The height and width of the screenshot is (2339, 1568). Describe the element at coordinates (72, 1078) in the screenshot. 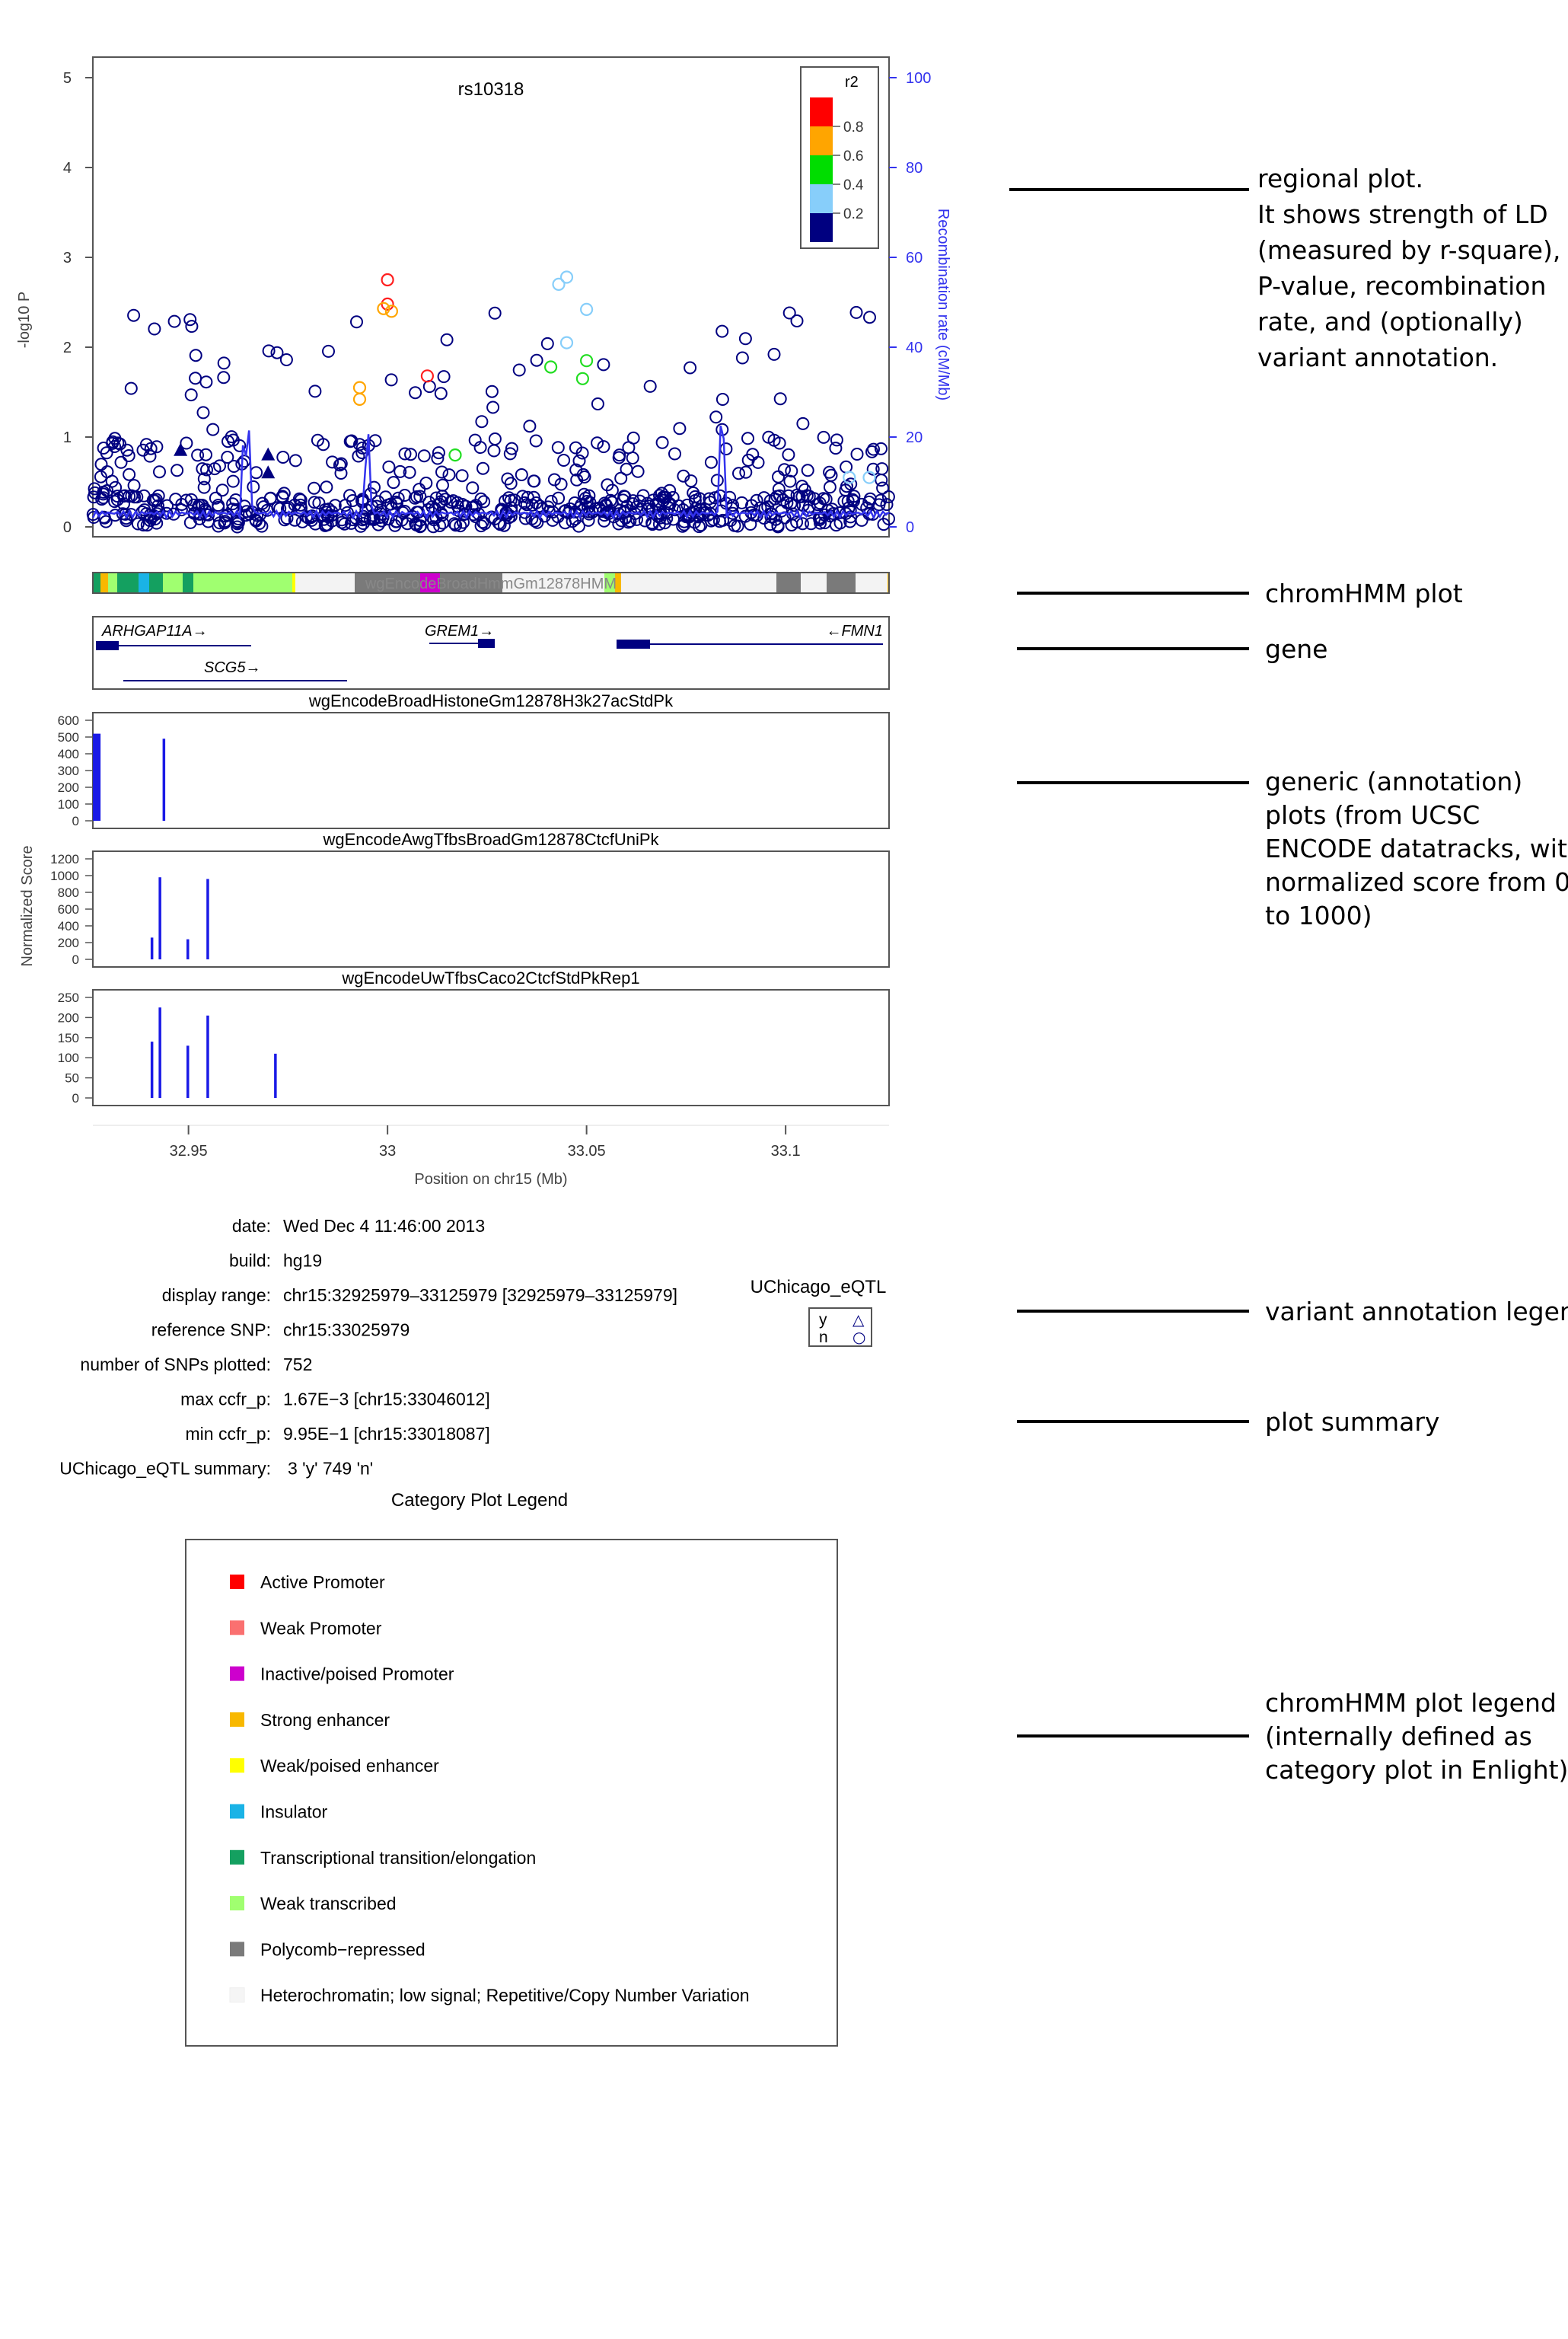

I see `track-axis-tick-label: 50` at that location.